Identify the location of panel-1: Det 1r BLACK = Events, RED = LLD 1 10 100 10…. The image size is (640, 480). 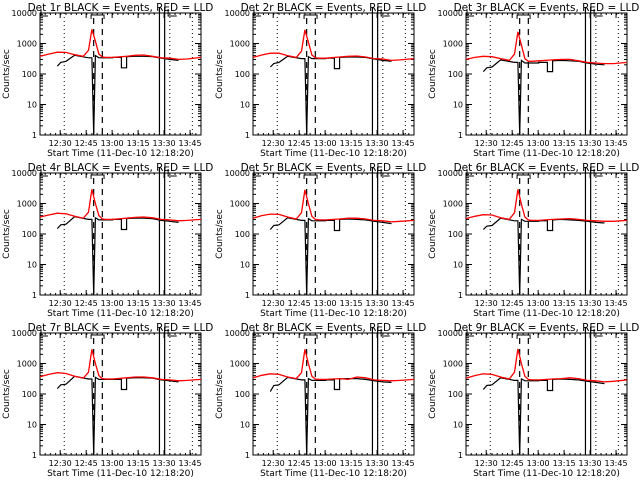
(107, 80).